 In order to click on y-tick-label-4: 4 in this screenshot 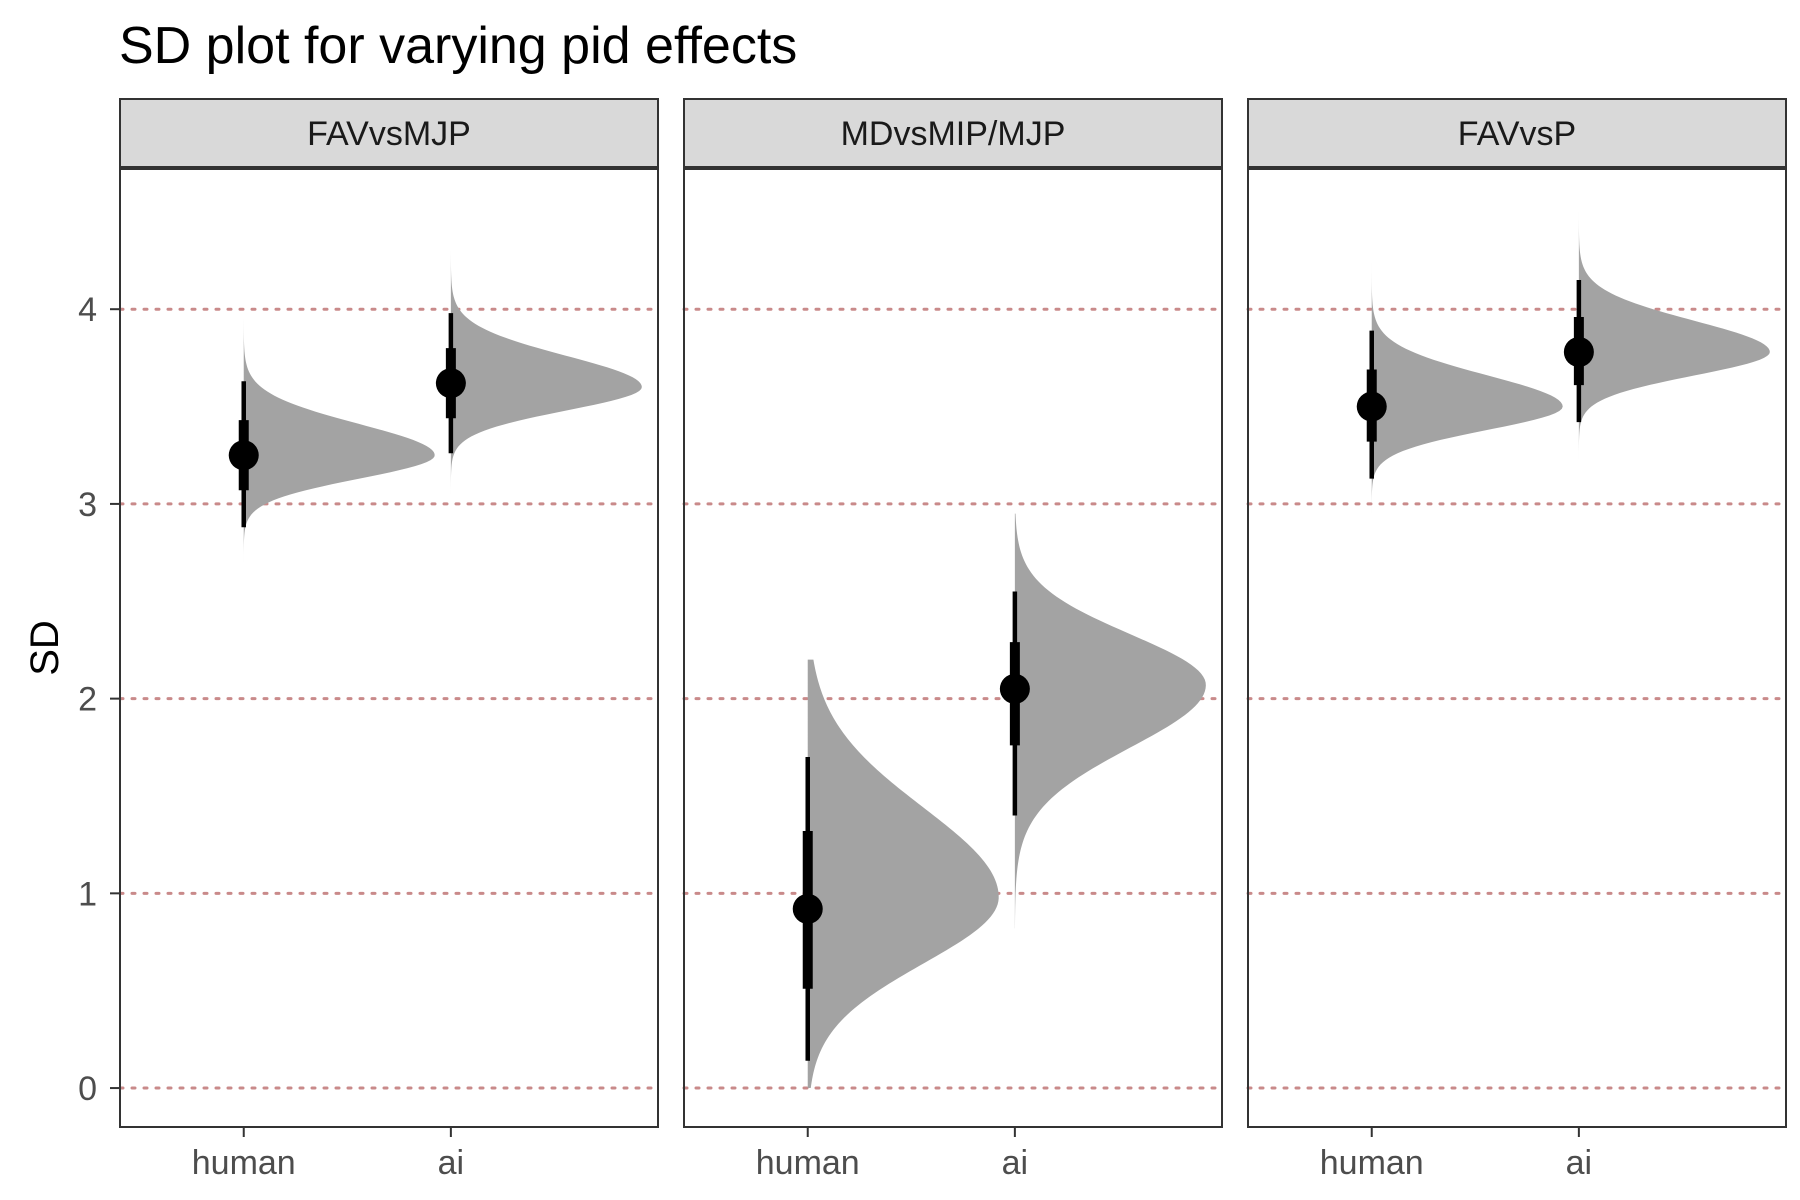, I will do `click(87, 310)`.